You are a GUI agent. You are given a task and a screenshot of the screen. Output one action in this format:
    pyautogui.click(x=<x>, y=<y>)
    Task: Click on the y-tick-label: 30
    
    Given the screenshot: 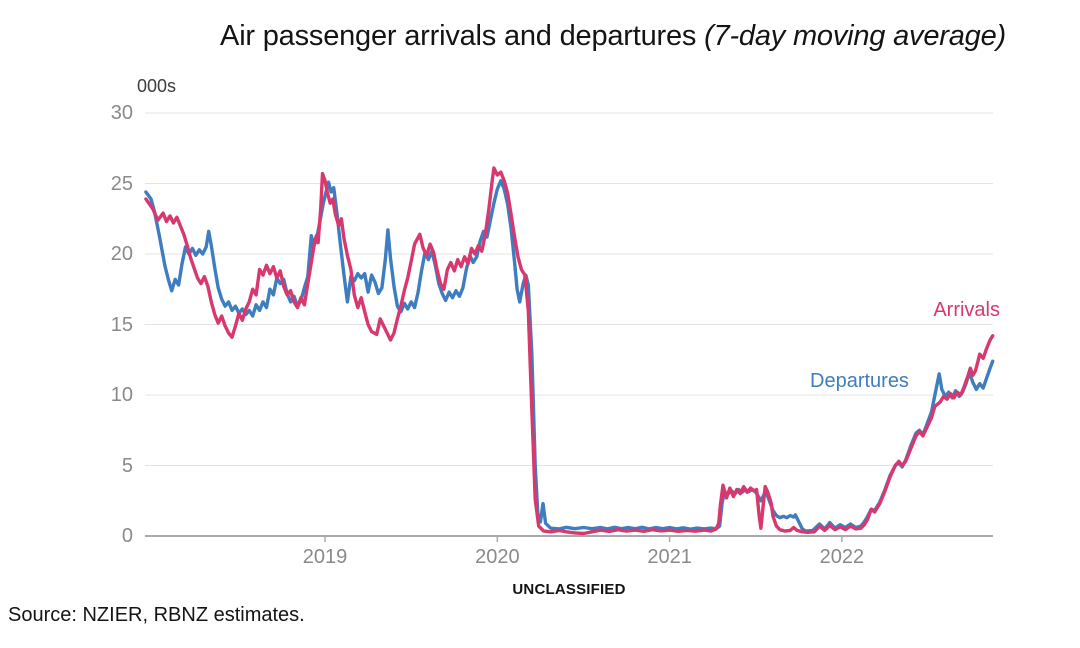 What is the action you would take?
    pyautogui.click(x=121, y=113)
    